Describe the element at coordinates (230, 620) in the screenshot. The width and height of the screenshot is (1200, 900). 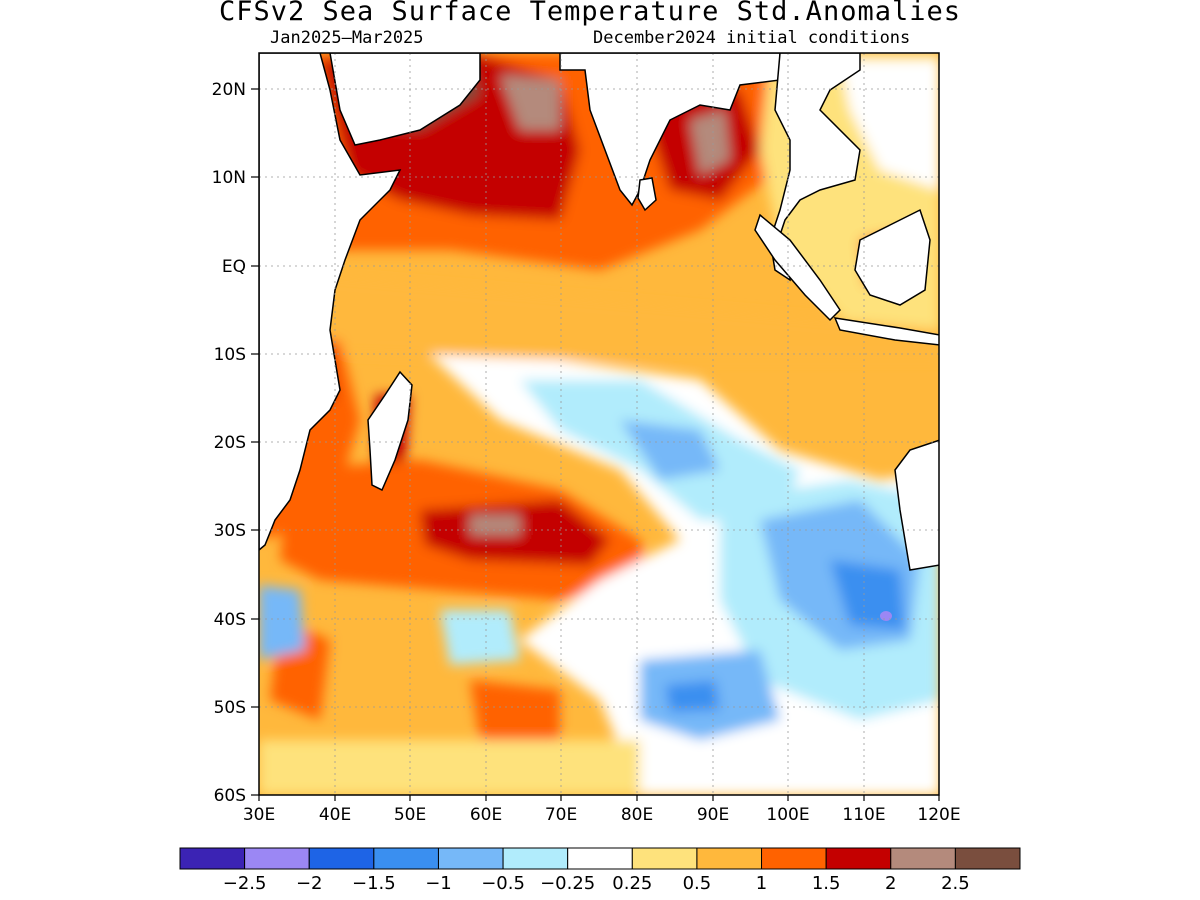
I see `y-tick-40s: 40S` at that location.